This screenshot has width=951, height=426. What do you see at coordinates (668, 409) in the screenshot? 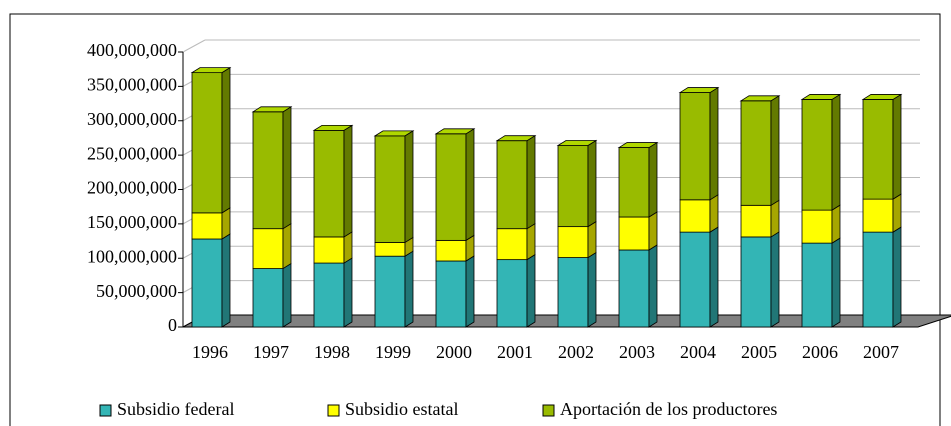
I see `legend-label: Aportación de los productores` at bounding box center [668, 409].